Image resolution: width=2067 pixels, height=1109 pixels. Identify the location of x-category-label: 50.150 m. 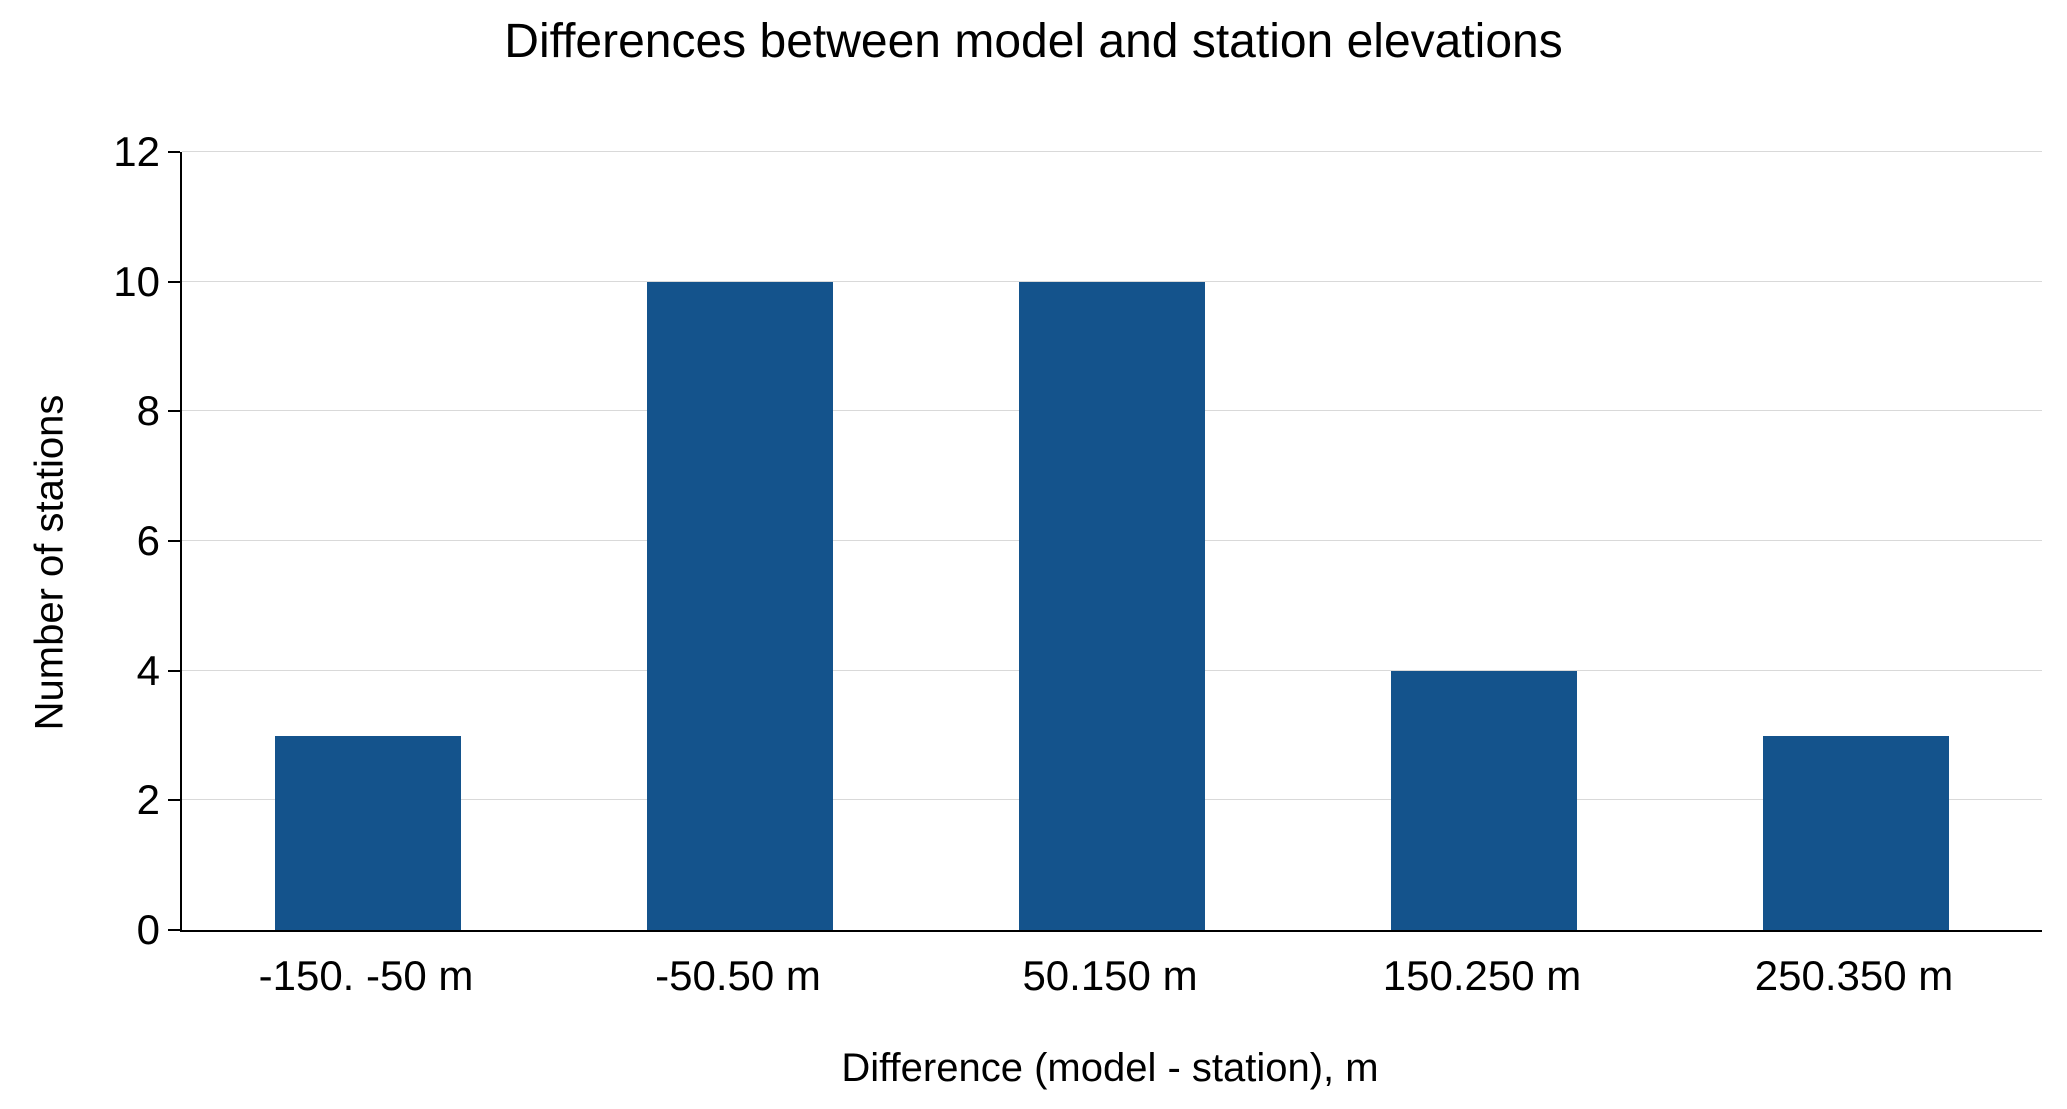
(1110, 975).